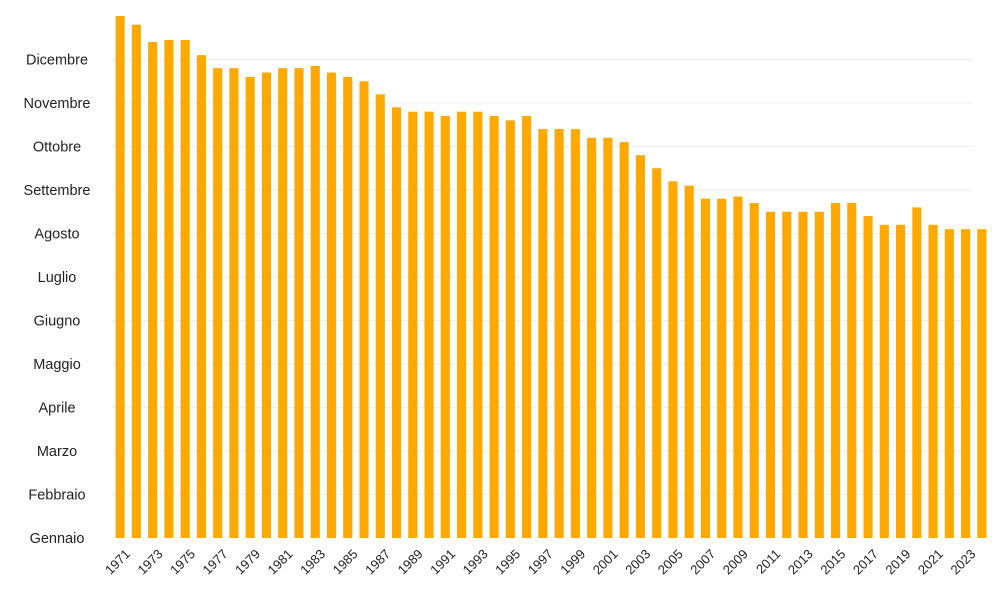 Image resolution: width=996 pixels, height=600 pixels. What do you see at coordinates (608, 338) in the screenshot?
I see `bar-2001` at bounding box center [608, 338].